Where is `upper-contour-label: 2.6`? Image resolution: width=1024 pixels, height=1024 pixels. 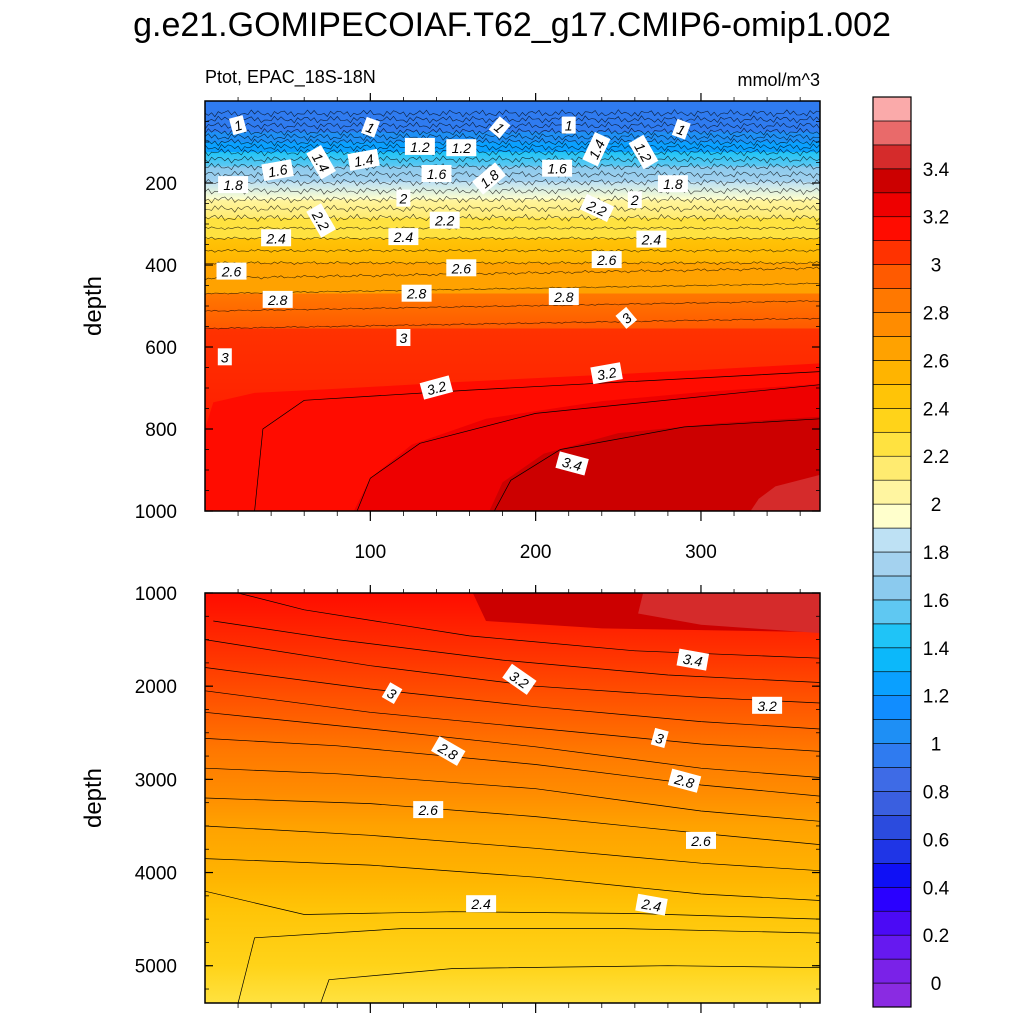 upper-contour-label: 2.6 is located at coordinates (231, 271).